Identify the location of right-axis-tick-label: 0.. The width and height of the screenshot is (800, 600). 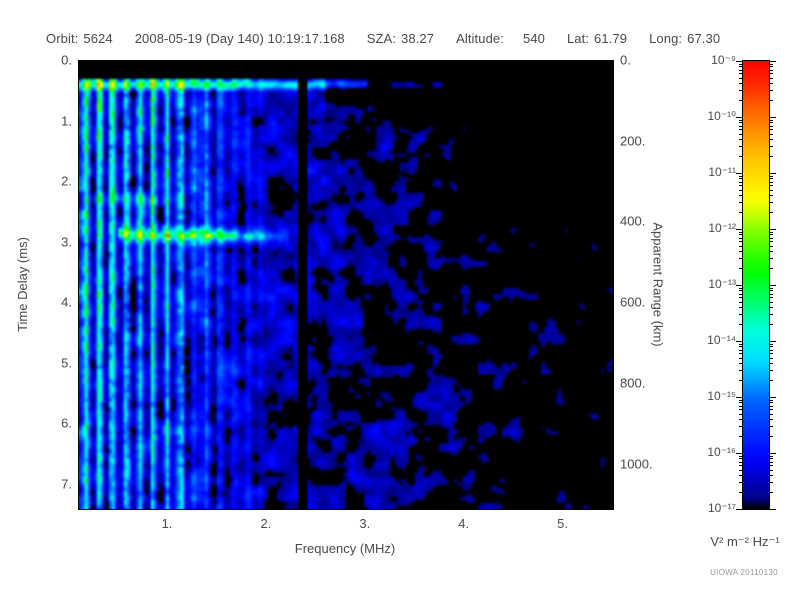
(625, 60).